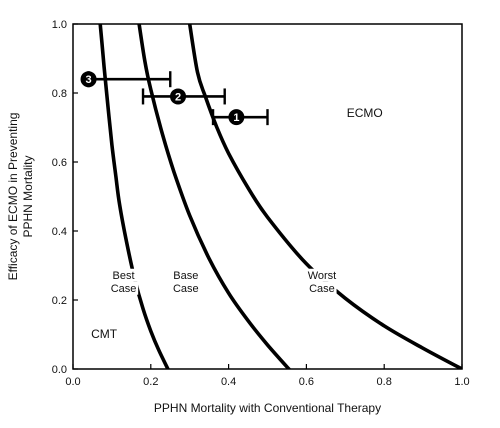 The width and height of the screenshot is (500, 428). I want to click on data-point-3: 3, so click(126, 79).